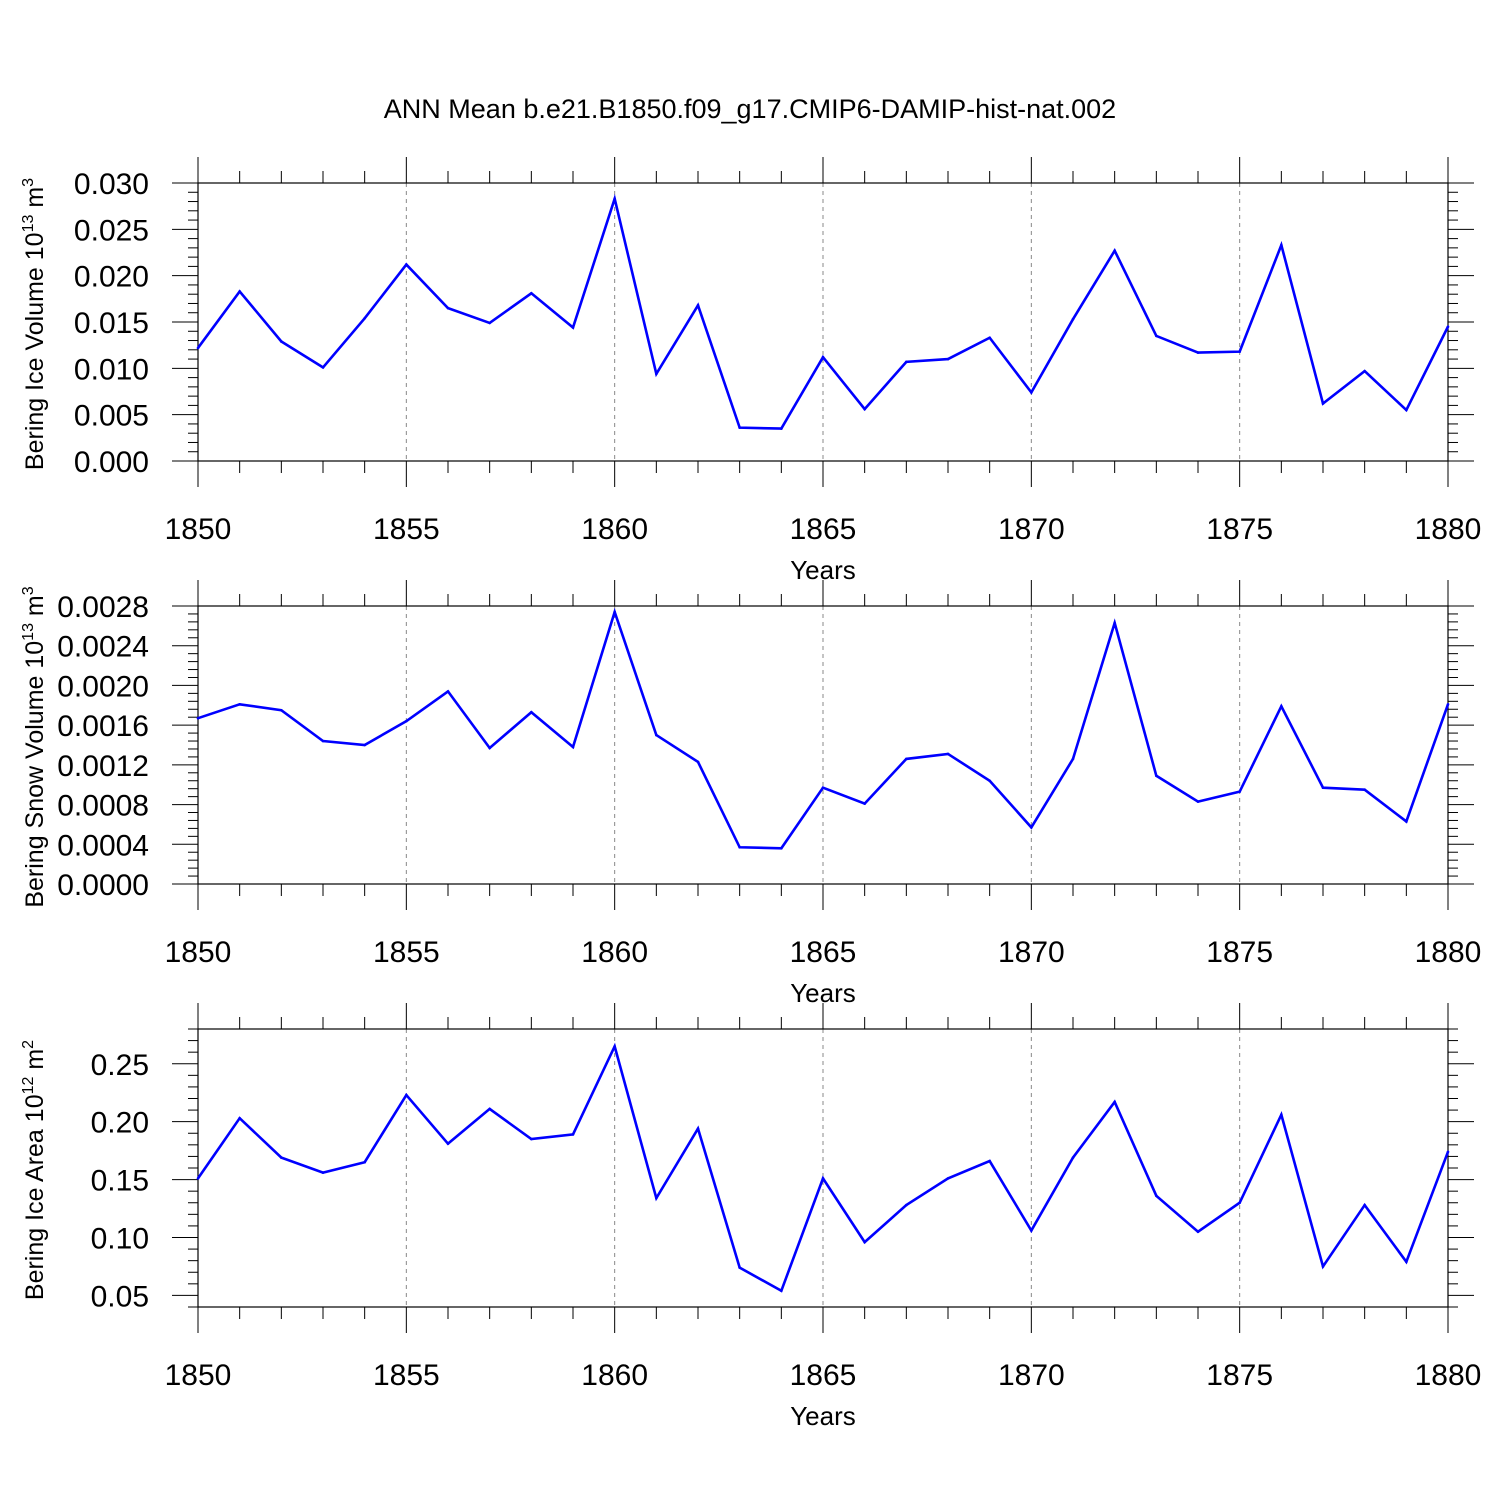 The image size is (1500, 1500). I want to click on y-tick-label: 0.25, so click(120, 1065).